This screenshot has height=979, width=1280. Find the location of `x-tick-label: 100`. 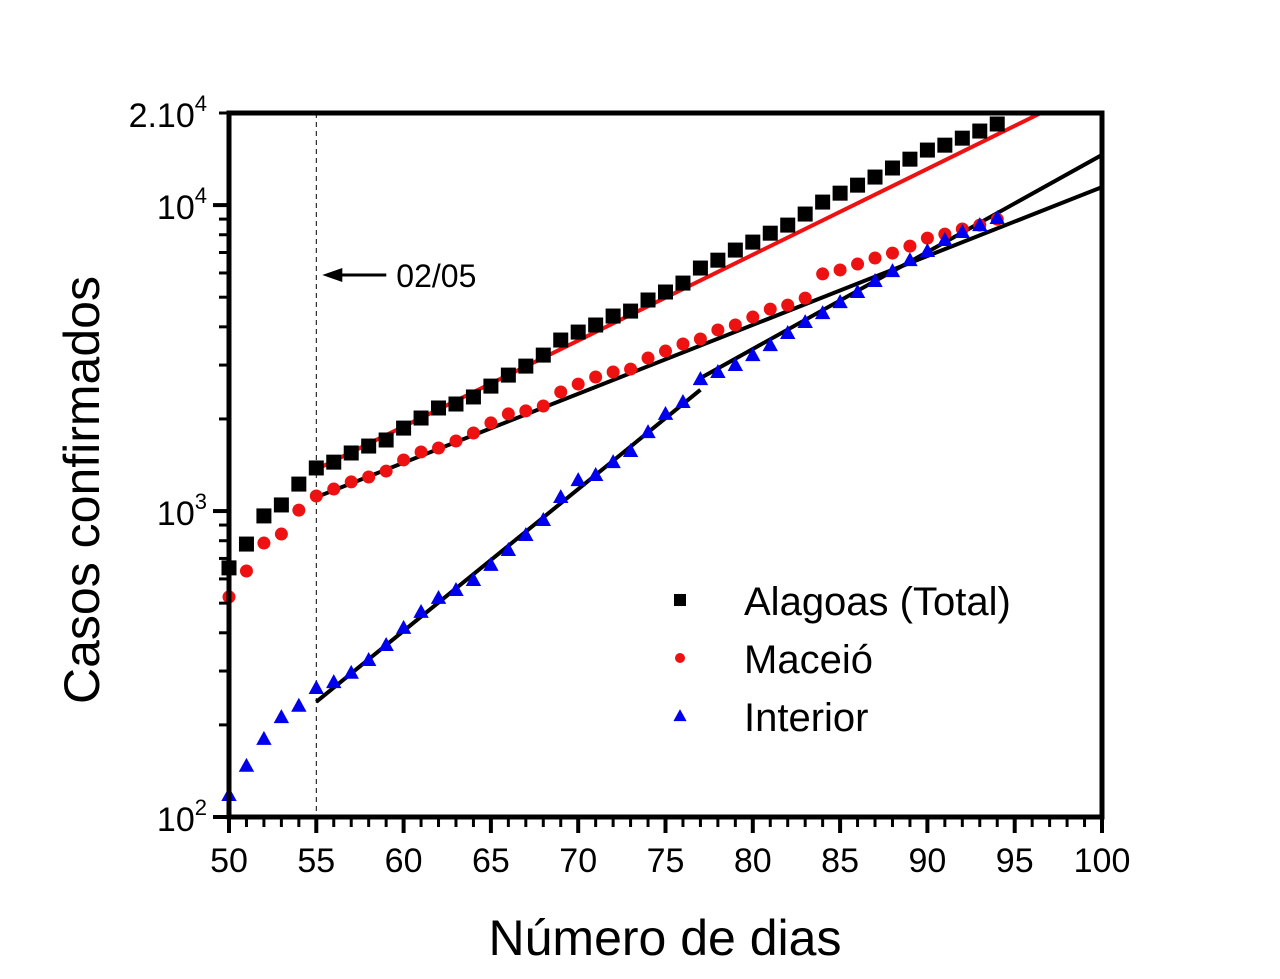

x-tick-label: 100 is located at coordinates (1102, 861).